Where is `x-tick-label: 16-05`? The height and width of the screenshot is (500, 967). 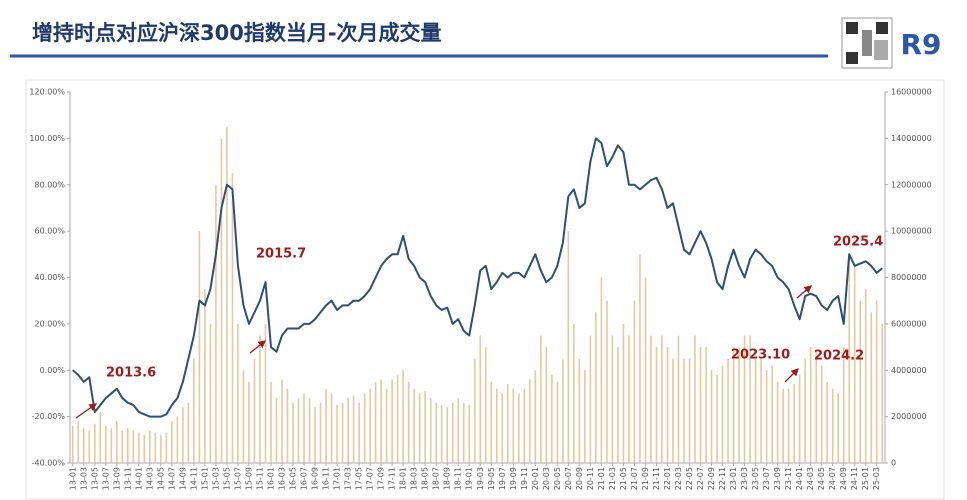 x-tick-label: 16-05 is located at coordinates (293, 478).